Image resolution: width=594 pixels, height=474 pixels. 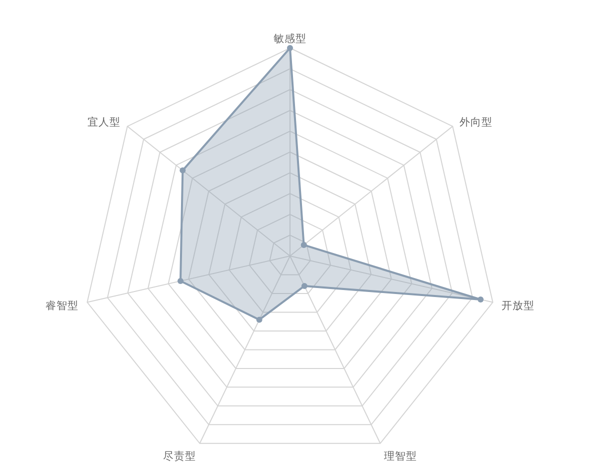 What do you see at coordinates (518, 306) in the screenshot?
I see `spoke-label: 开放型` at bounding box center [518, 306].